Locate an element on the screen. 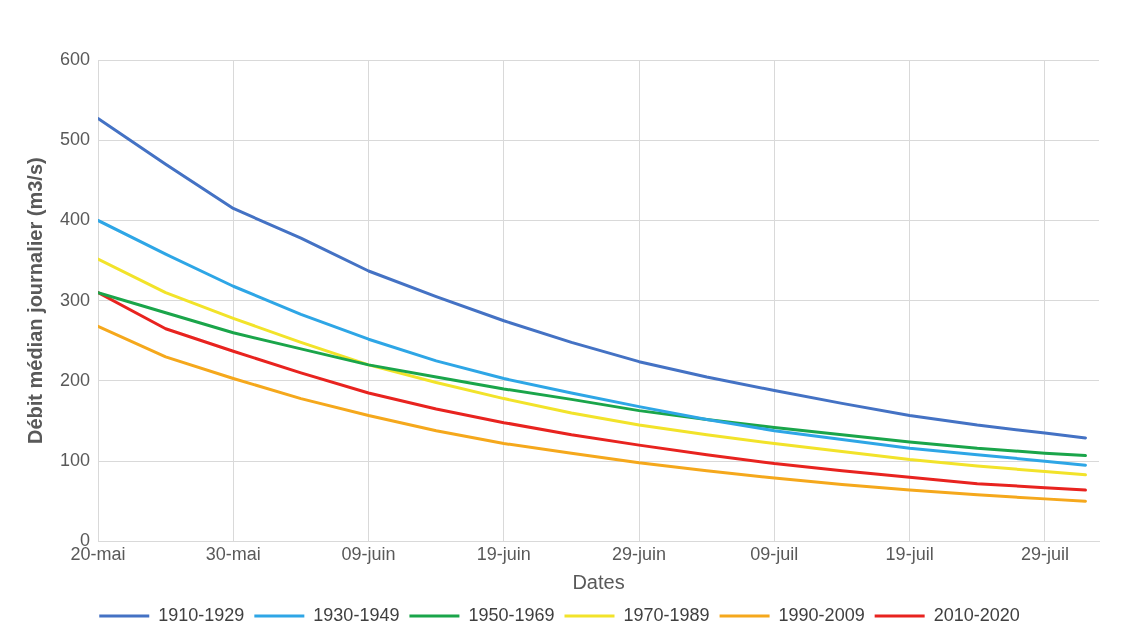 The image size is (1129, 640). legend-label: 1990-2009 is located at coordinates (821, 614).